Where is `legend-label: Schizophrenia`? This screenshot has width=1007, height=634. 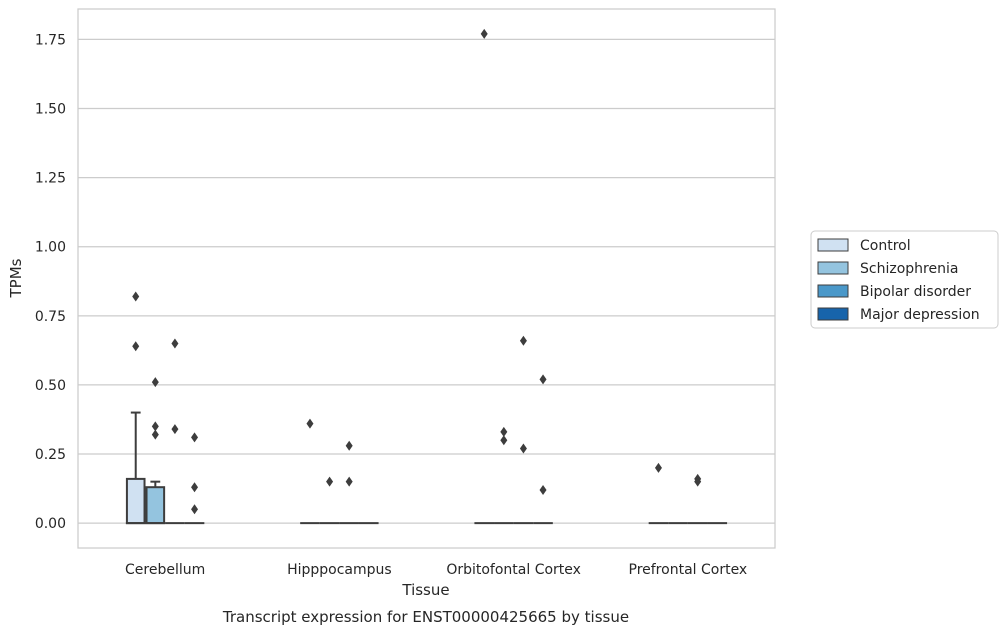
legend-label: Schizophrenia is located at coordinates (909, 269).